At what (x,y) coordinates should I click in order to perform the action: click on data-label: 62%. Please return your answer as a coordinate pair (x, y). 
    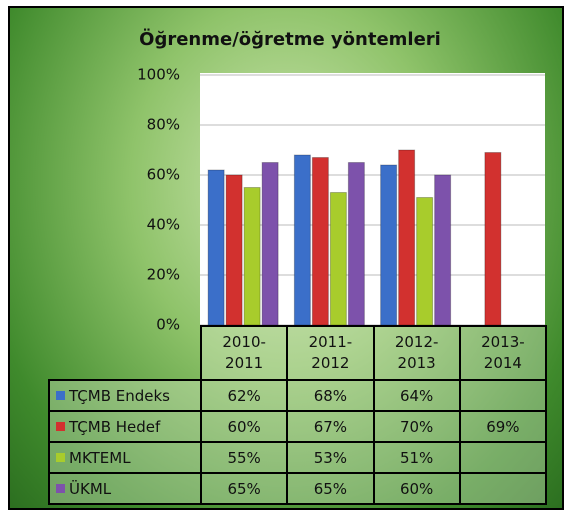
    Looking at the image, I should click on (244, 395).